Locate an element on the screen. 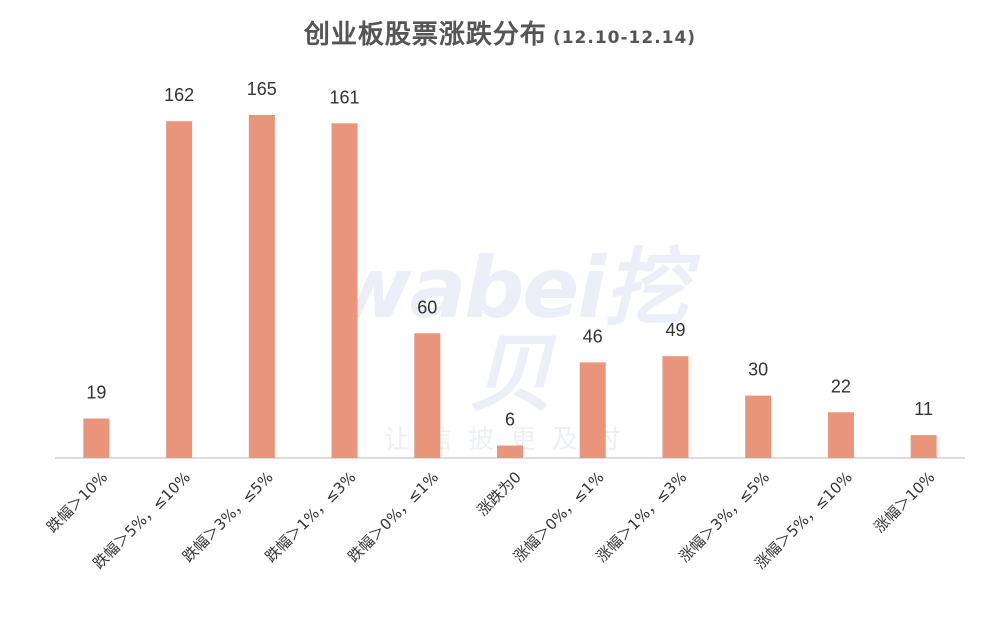  x-tick-label: 跌幅＞0%，≤1% is located at coordinates (393, 517).